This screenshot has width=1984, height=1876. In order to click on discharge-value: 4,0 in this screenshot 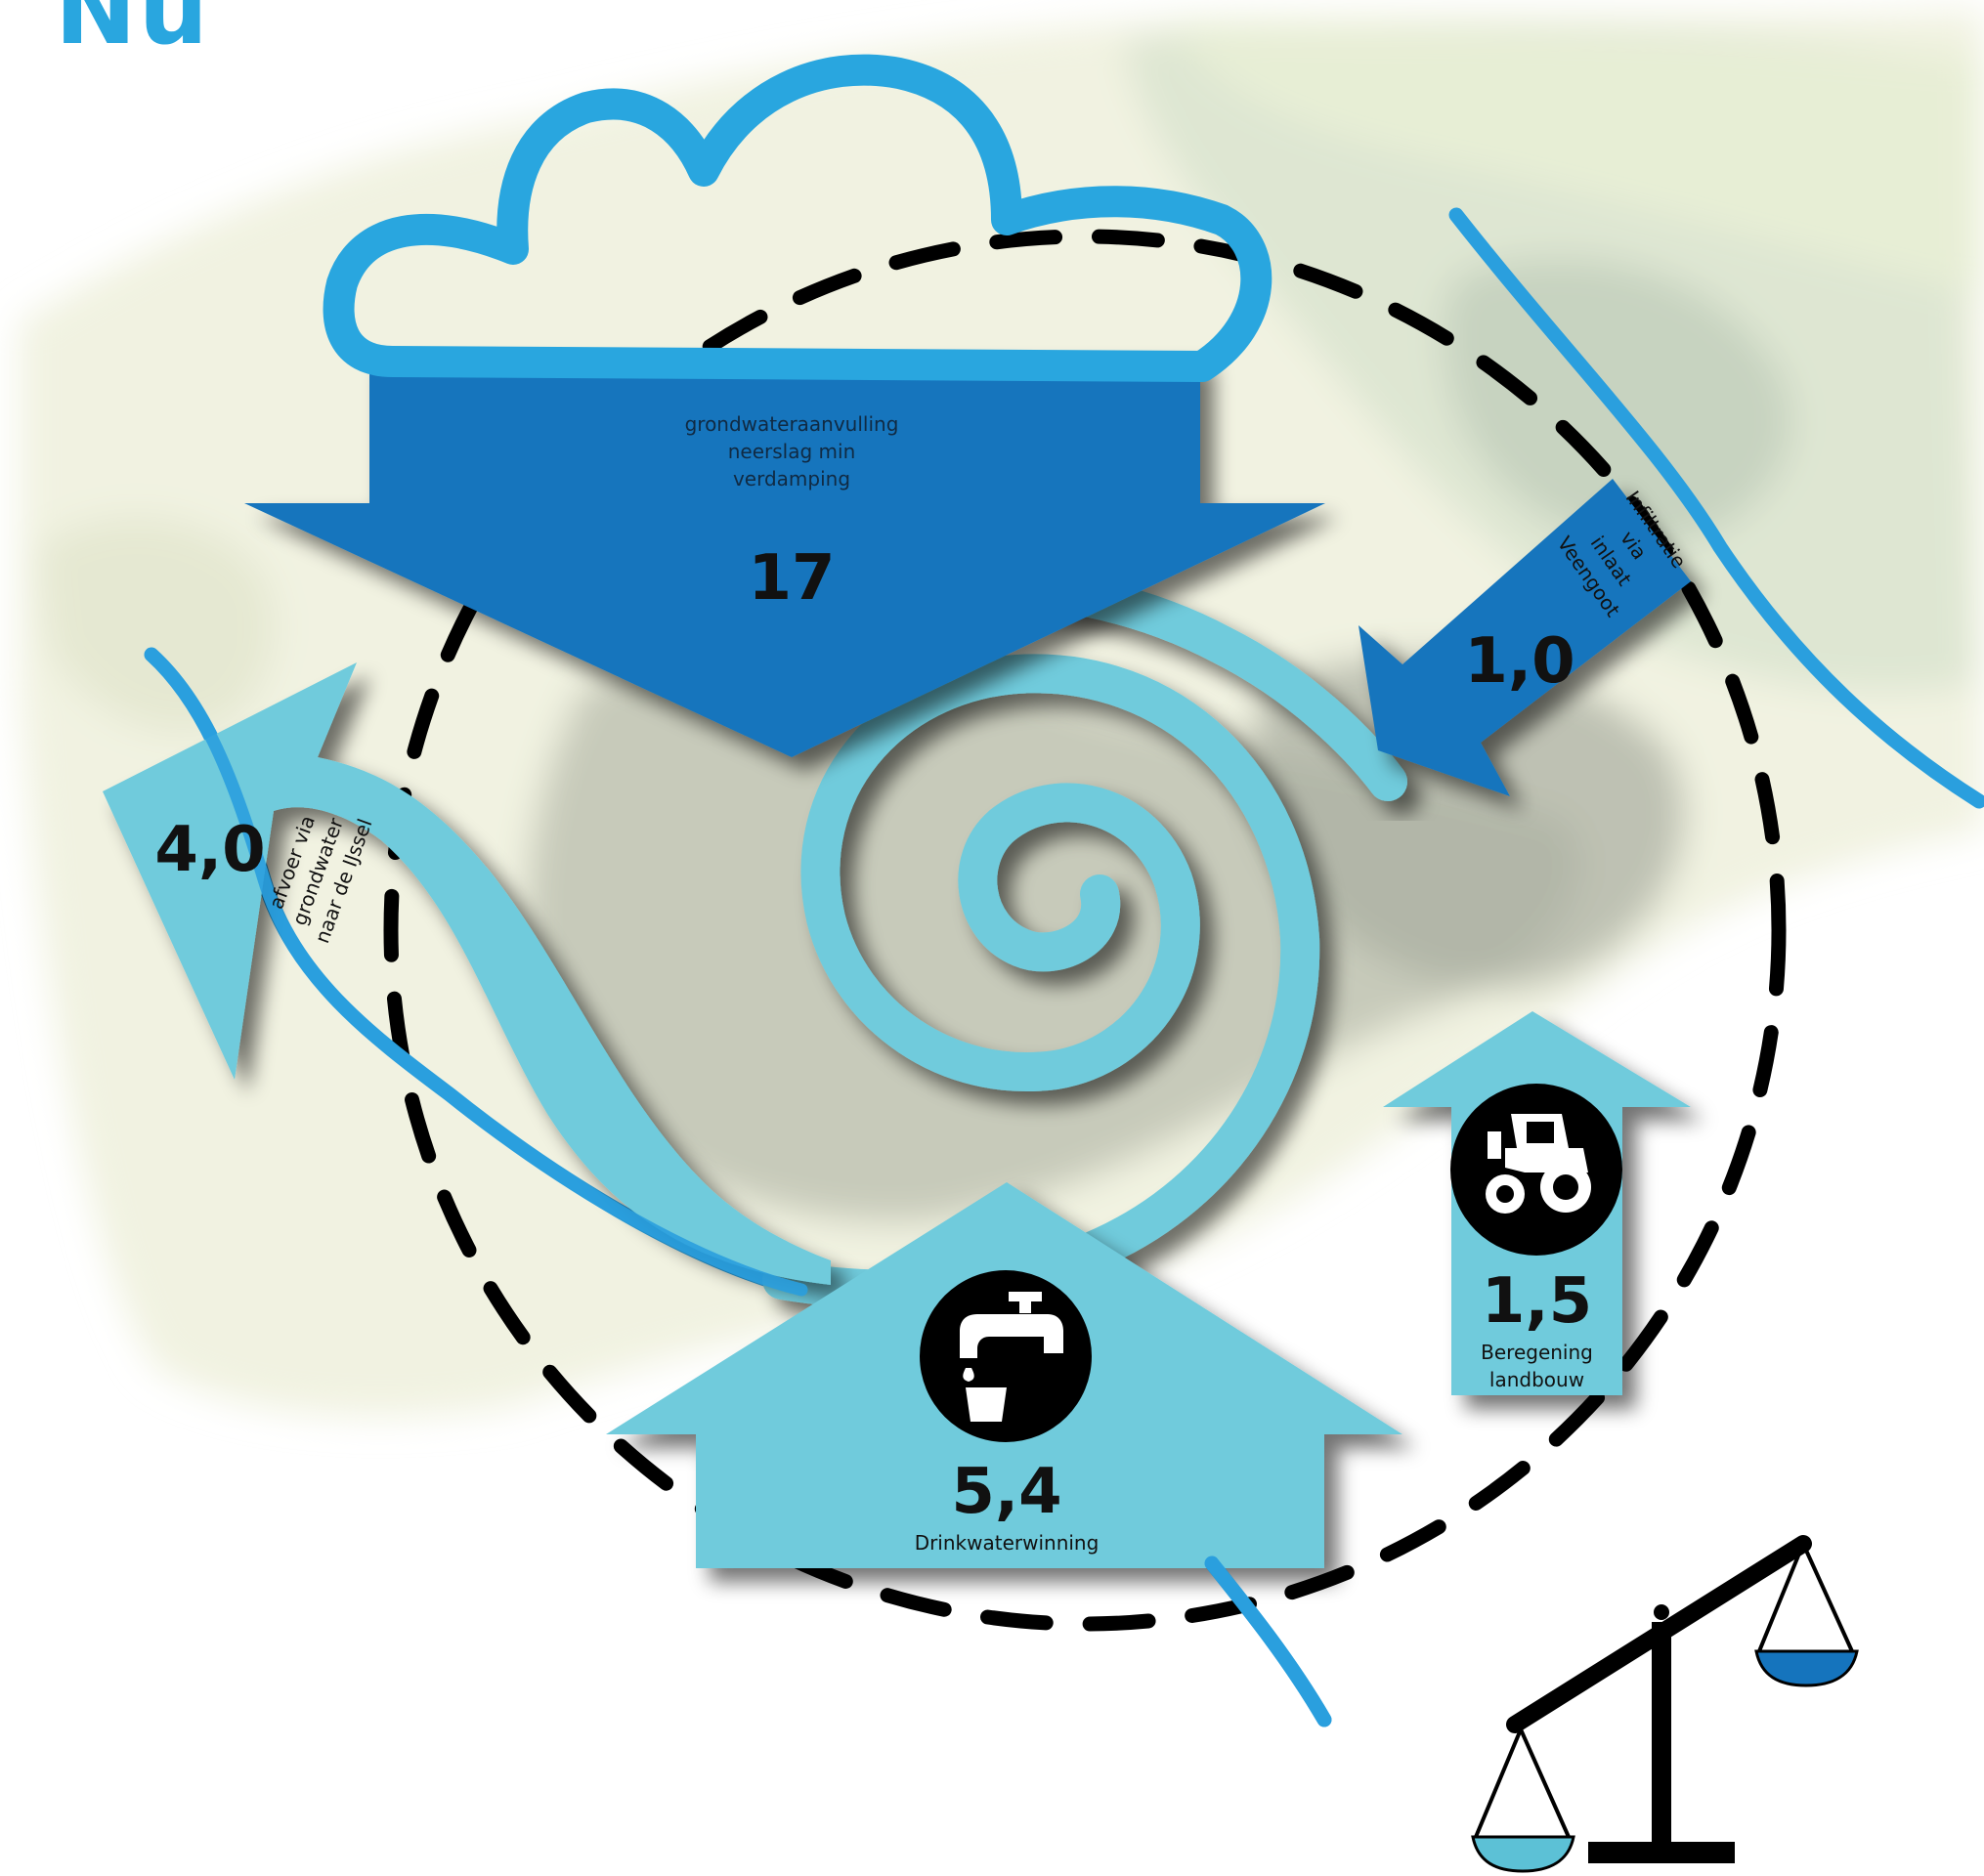, I will do `click(210, 850)`.